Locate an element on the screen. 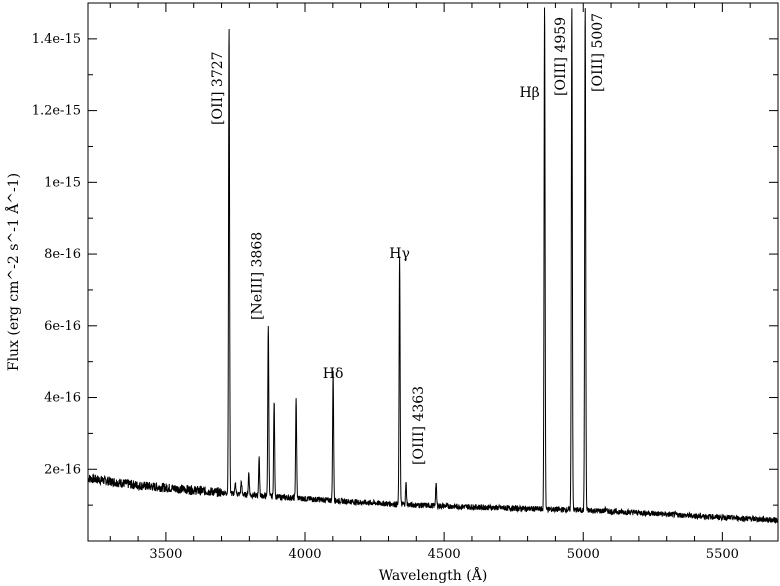 The width and height of the screenshot is (780, 586). line-label: Hγ is located at coordinates (399, 254).